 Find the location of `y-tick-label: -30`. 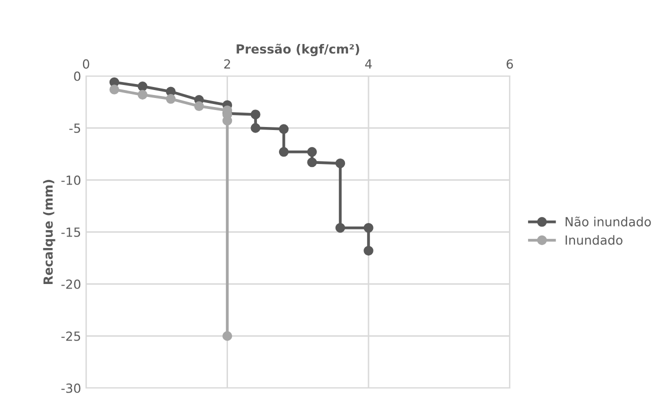

y-tick-label: -30 is located at coordinates (70, 388).